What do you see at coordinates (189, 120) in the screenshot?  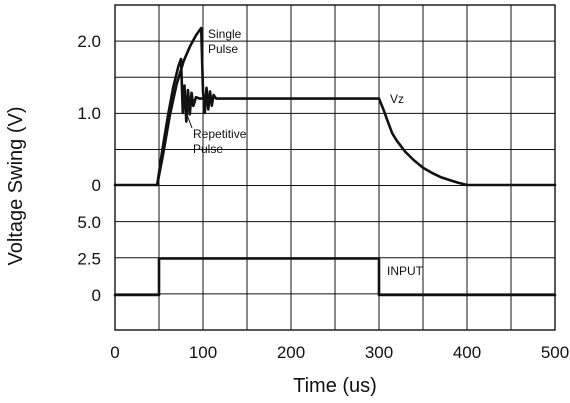 I see `annotation-leader-repetitive` at bounding box center [189, 120].